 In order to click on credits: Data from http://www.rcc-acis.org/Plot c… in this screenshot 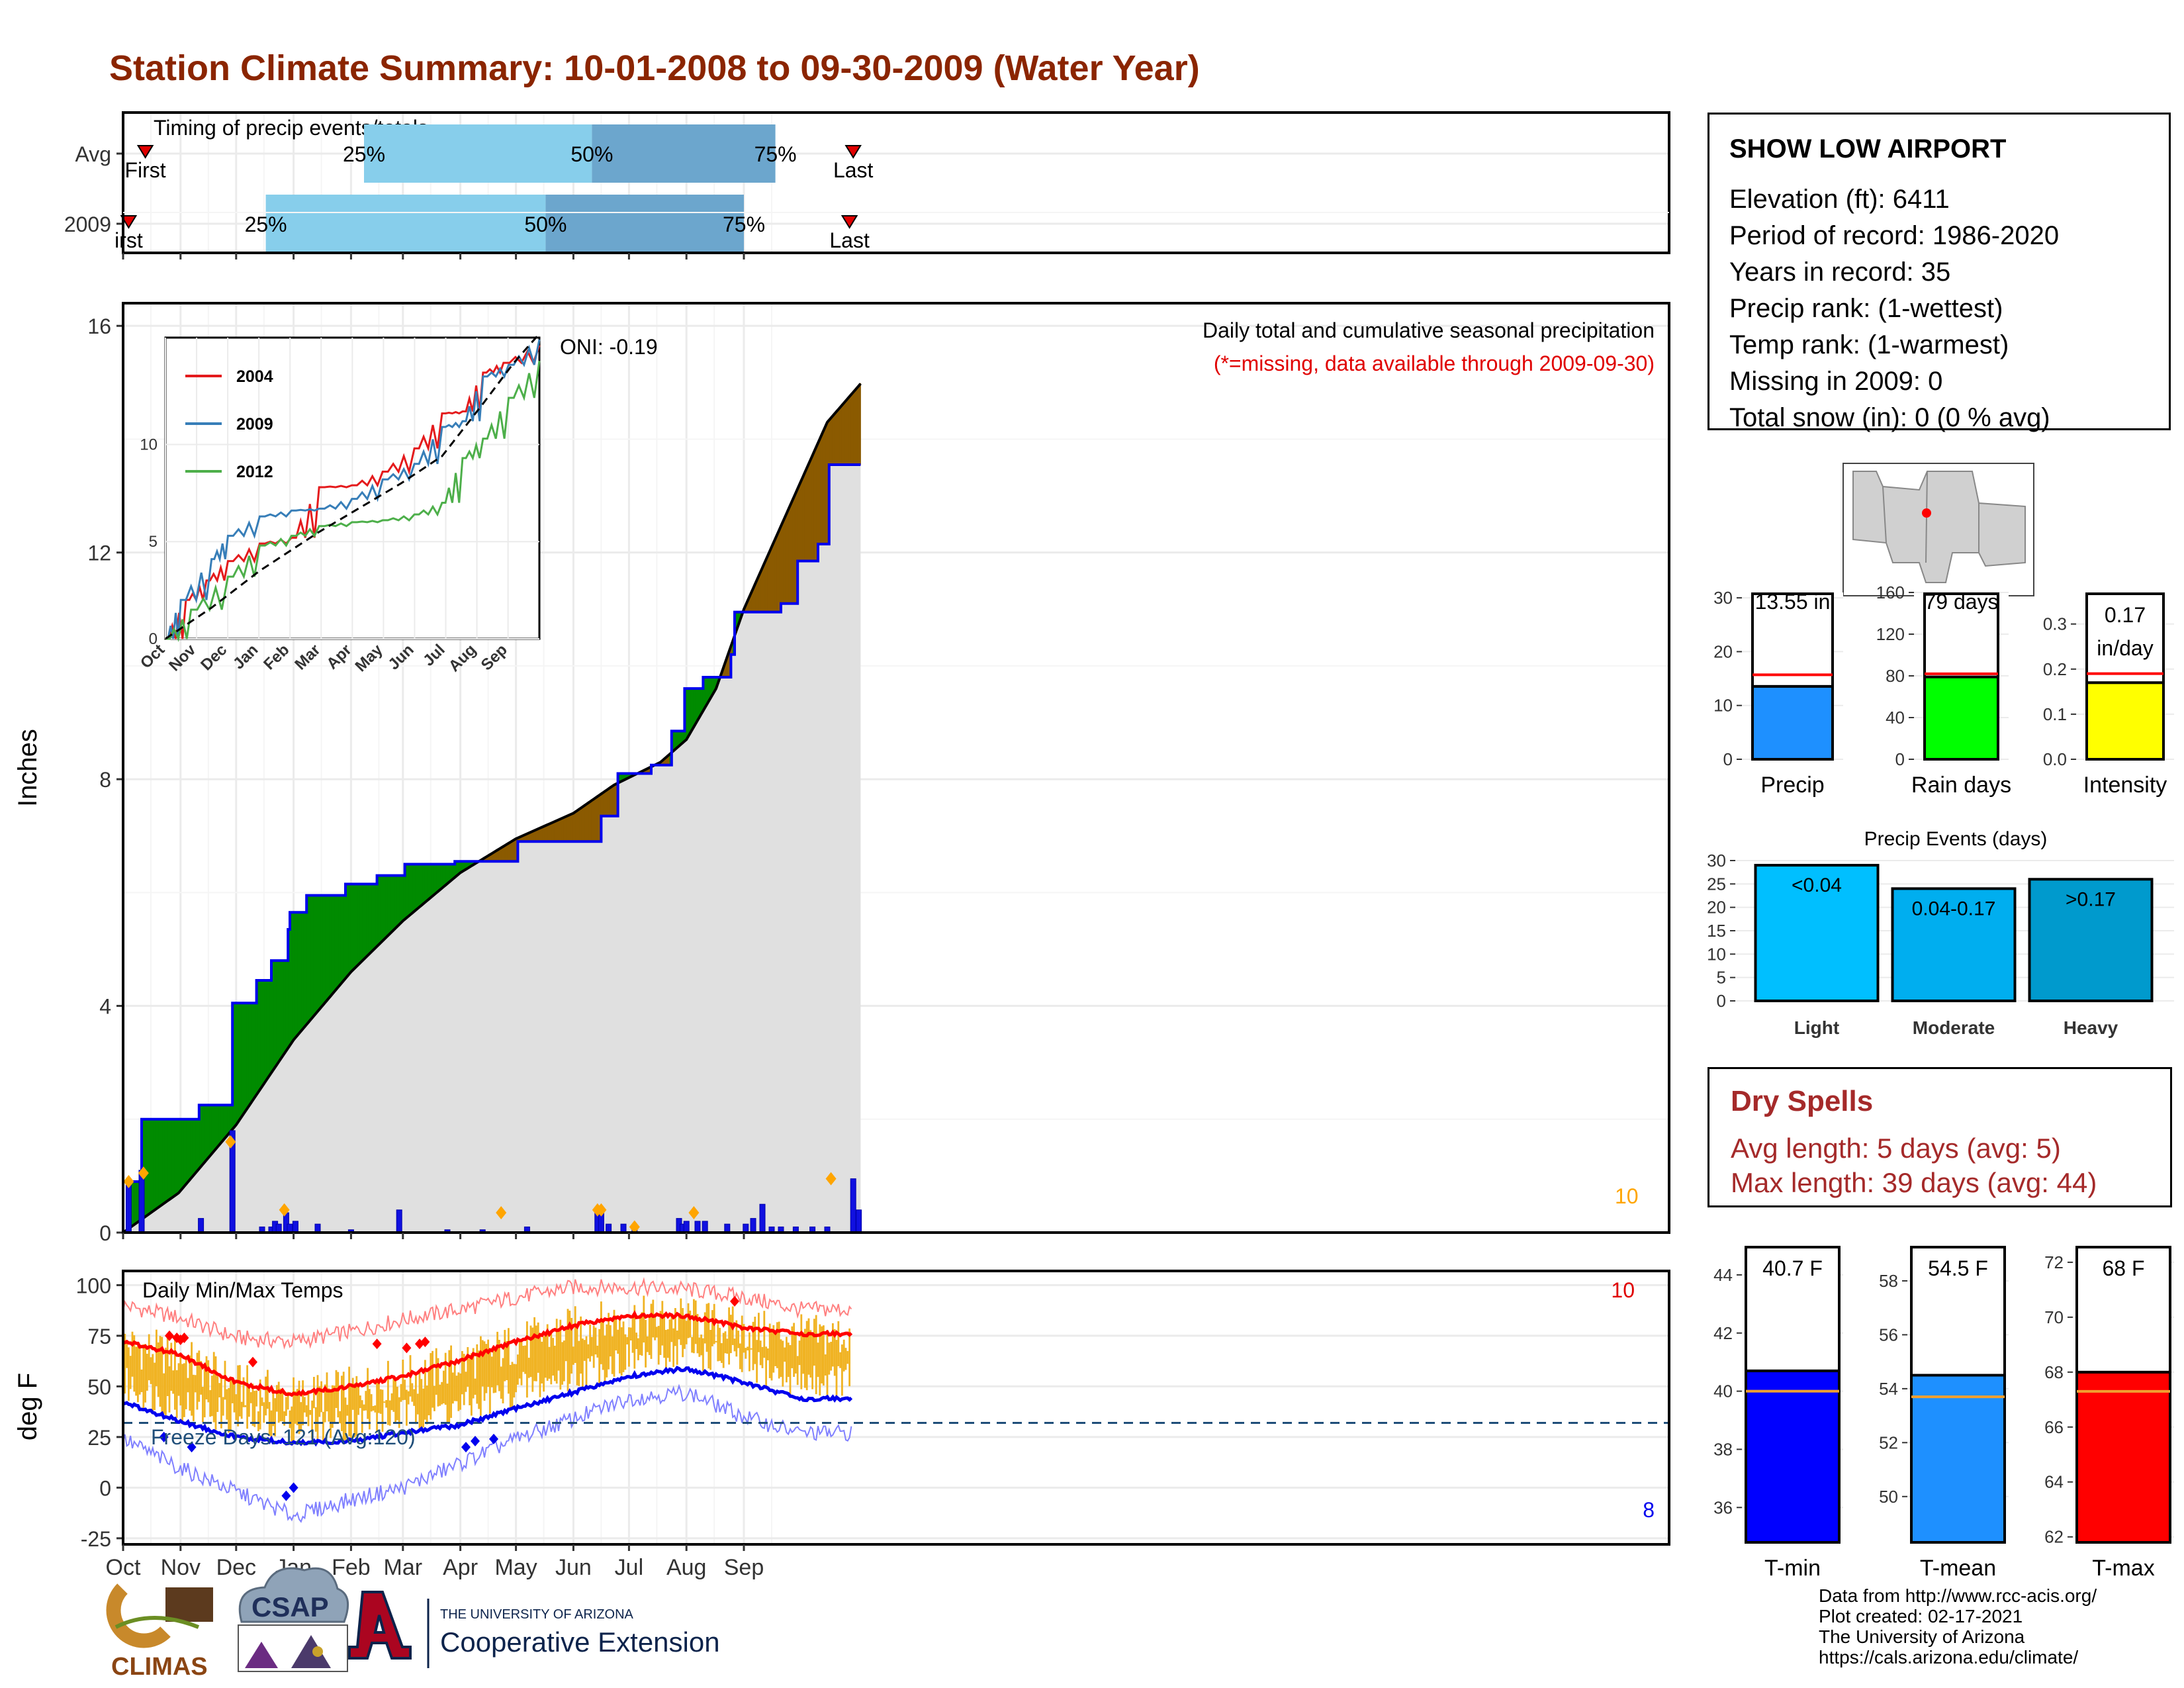, I will do `click(1958, 1626)`.